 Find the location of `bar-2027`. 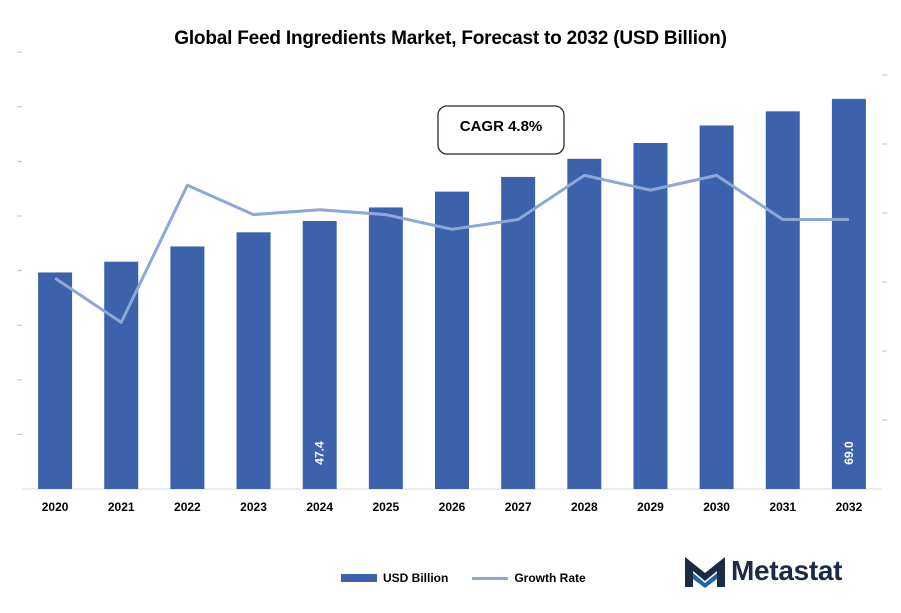

bar-2027 is located at coordinates (518, 332).